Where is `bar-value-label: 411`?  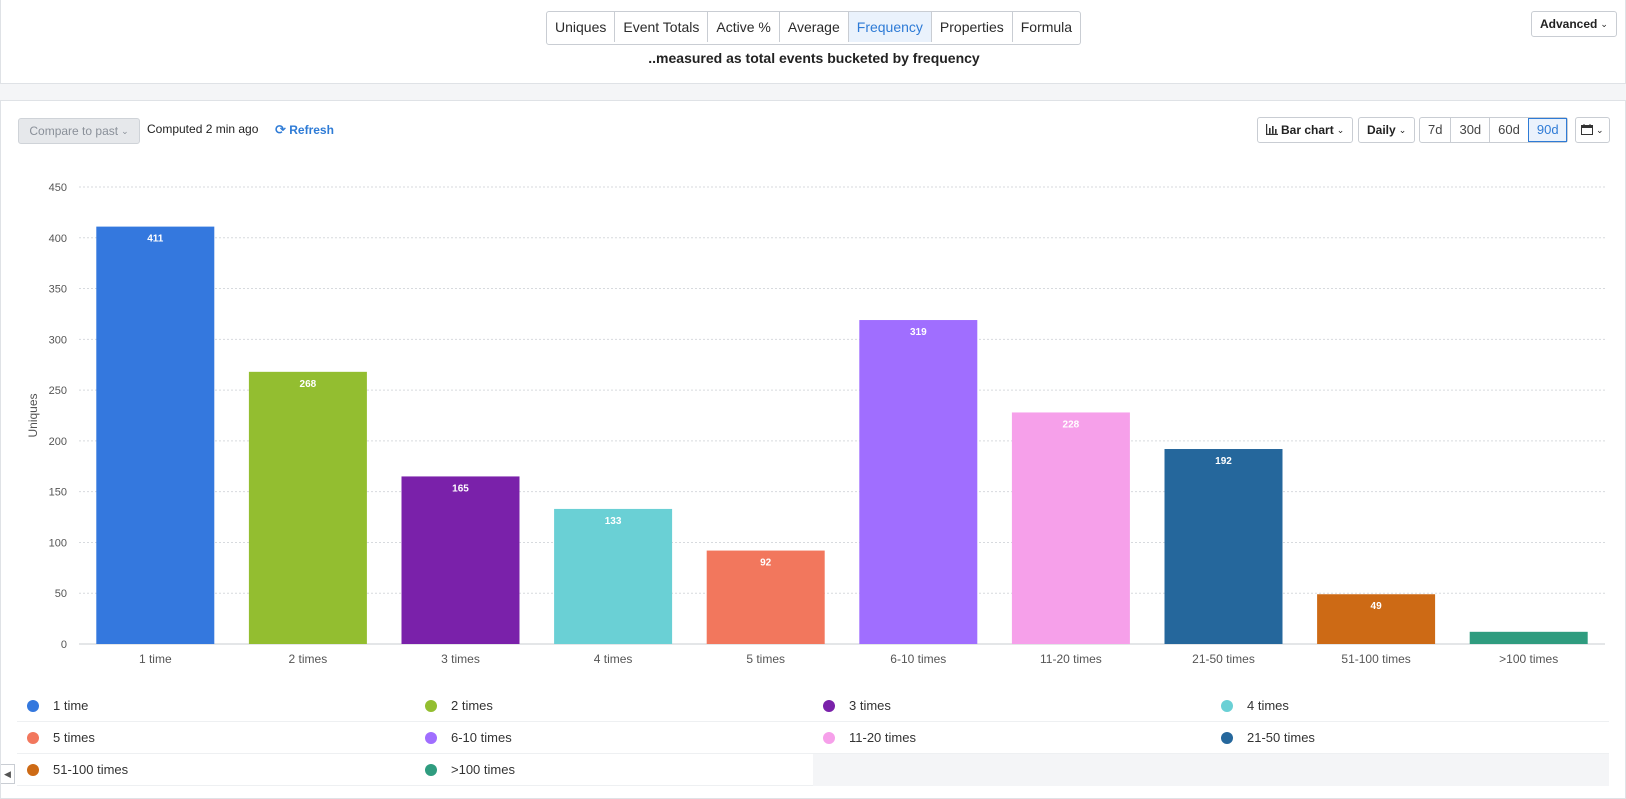
bar-value-label: 411 is located at coordinates (155, 239).